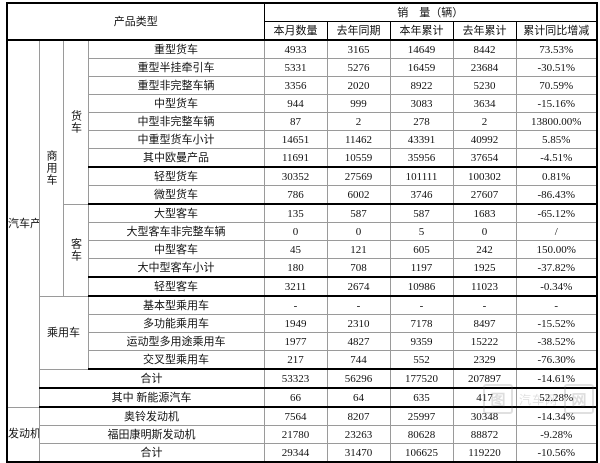 The width and height of the screenshot is (600, 463). I want to click on cell-lastyear-ytd: 119220, so click(484, 453).